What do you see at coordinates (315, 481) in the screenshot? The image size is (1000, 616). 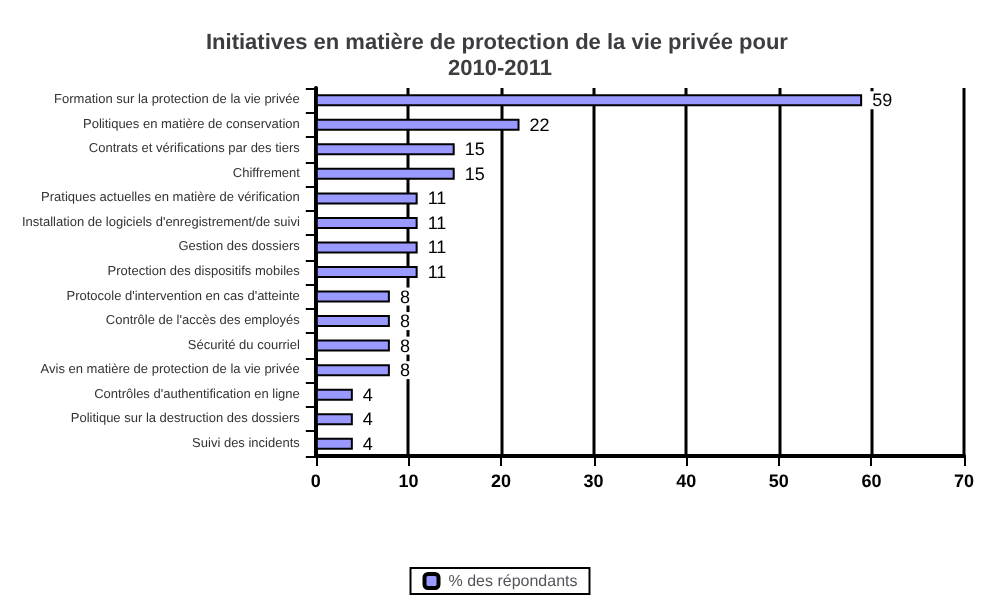 I see `x-tick-label: 0` at bounding box center [315, 481].